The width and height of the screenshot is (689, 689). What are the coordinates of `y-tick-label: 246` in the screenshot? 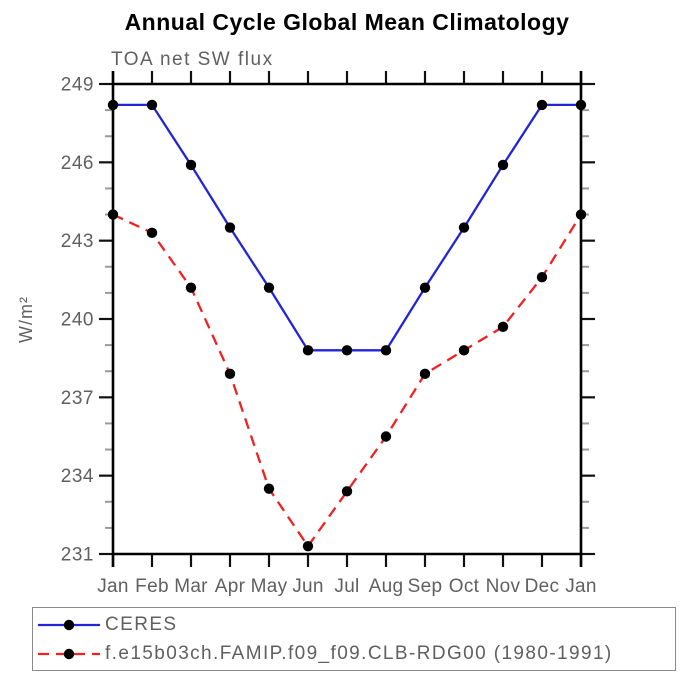 It's located at (77, 163).